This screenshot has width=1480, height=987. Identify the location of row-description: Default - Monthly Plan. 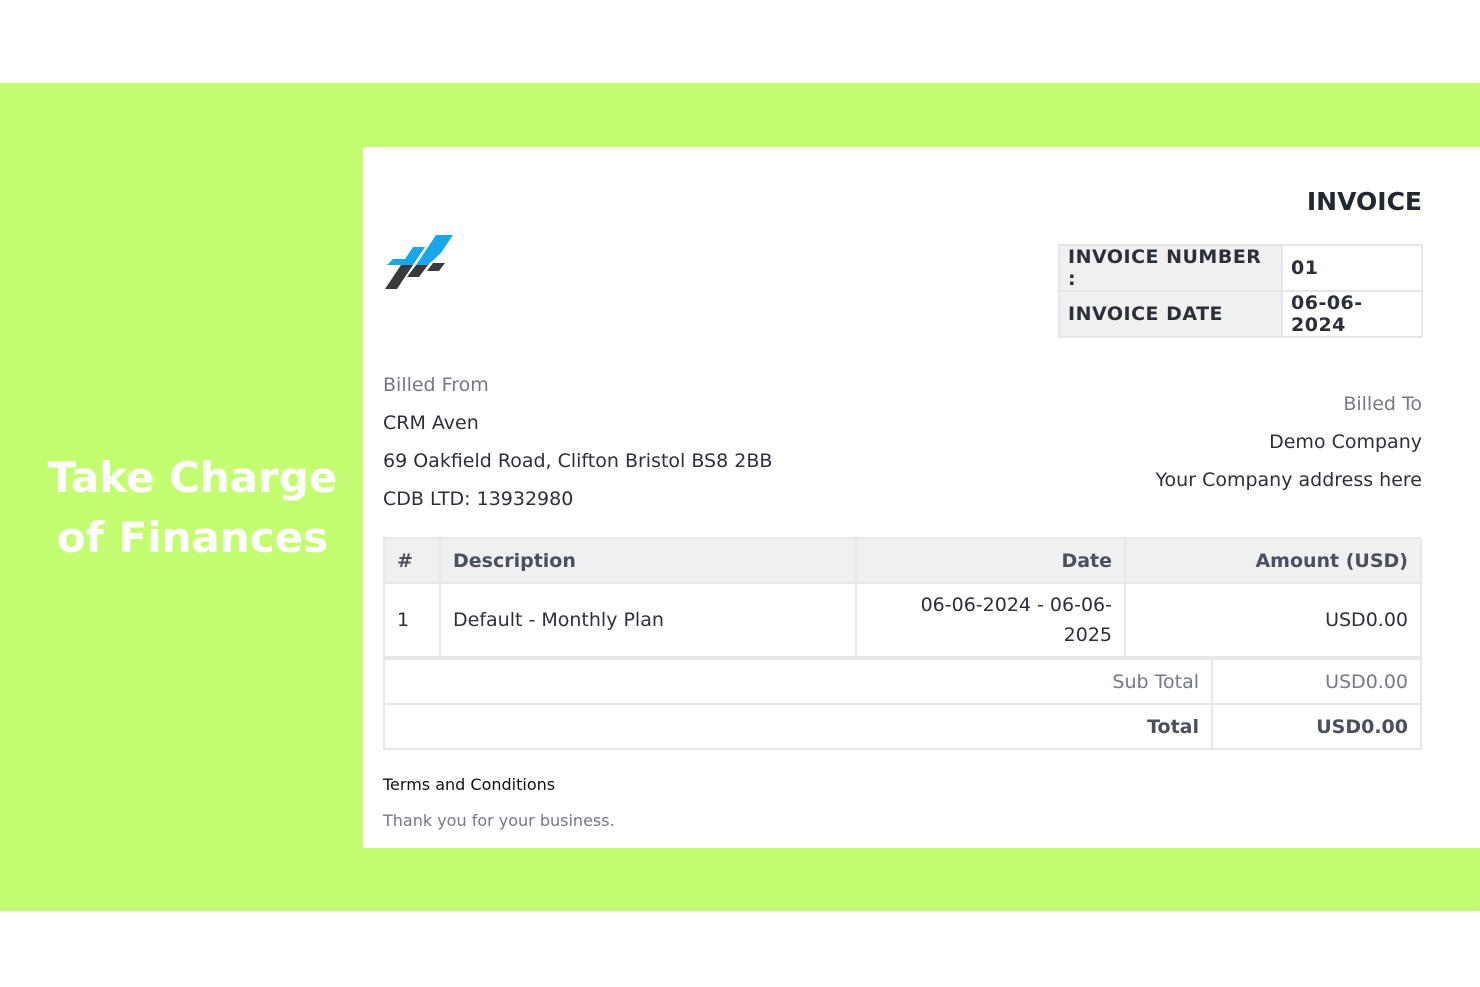
(648, 620).